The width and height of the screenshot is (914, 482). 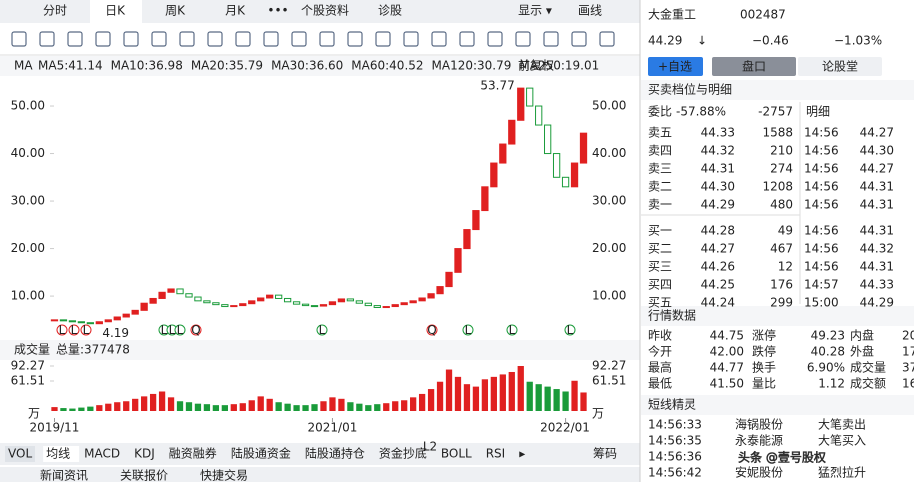 What do you see at coordinates (28, 296) in the screenshot?
I see `y-tick-label: 10.00` at bounding box center [28, 296].